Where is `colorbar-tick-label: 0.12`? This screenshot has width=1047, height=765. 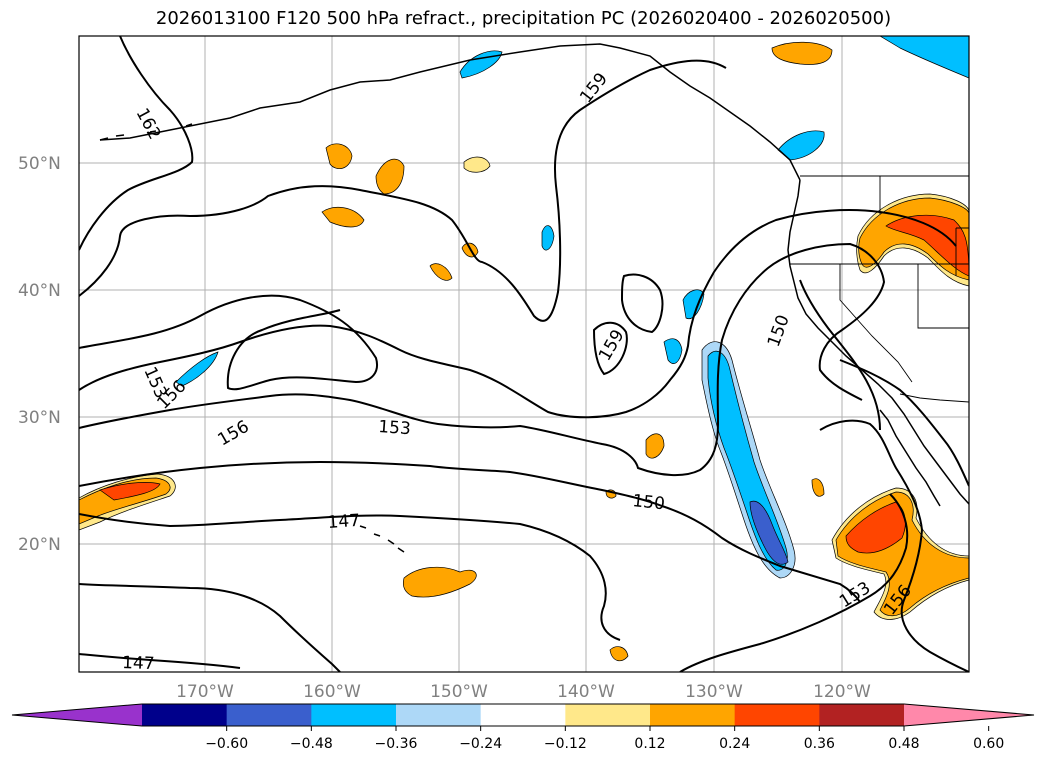
colorbar-tick-label: 0.12 is located at coordinates (649, 744).